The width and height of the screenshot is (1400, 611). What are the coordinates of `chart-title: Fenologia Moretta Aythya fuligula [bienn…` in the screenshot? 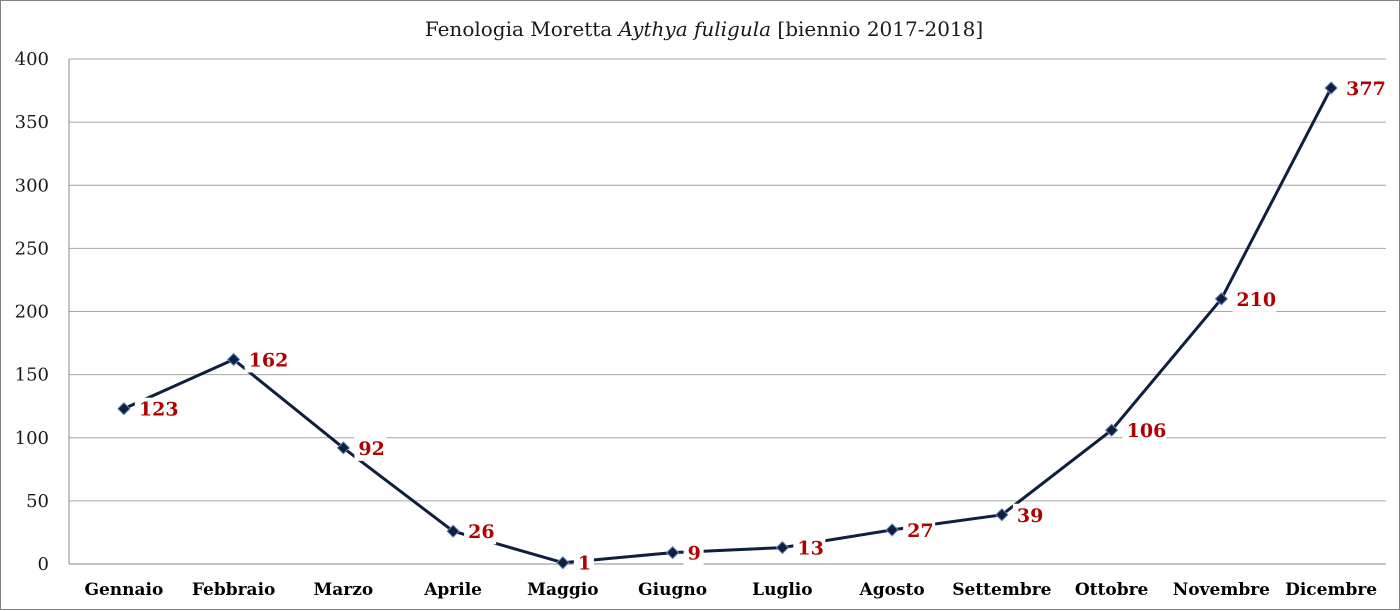 It's located at (704, 29).